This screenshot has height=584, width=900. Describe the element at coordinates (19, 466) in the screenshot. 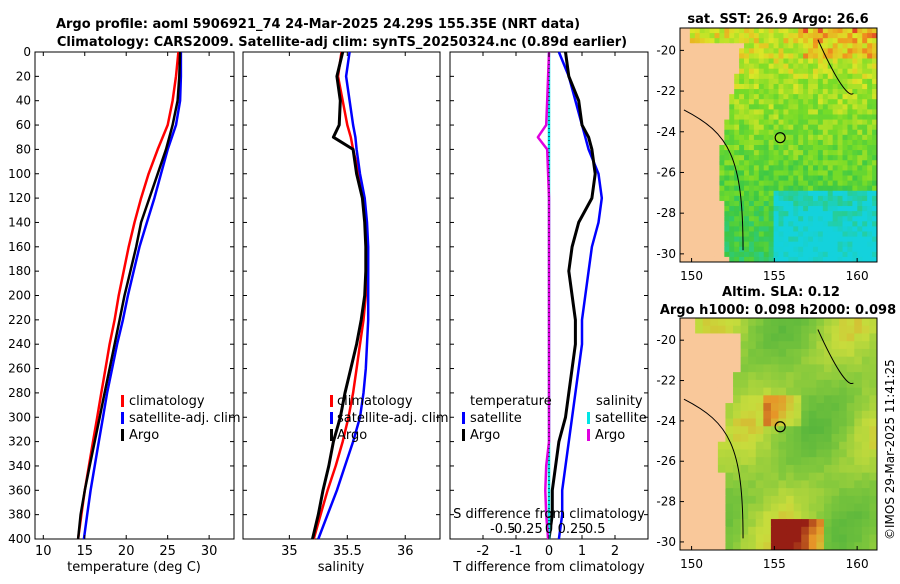

I see `depth-label: 340` at that location.